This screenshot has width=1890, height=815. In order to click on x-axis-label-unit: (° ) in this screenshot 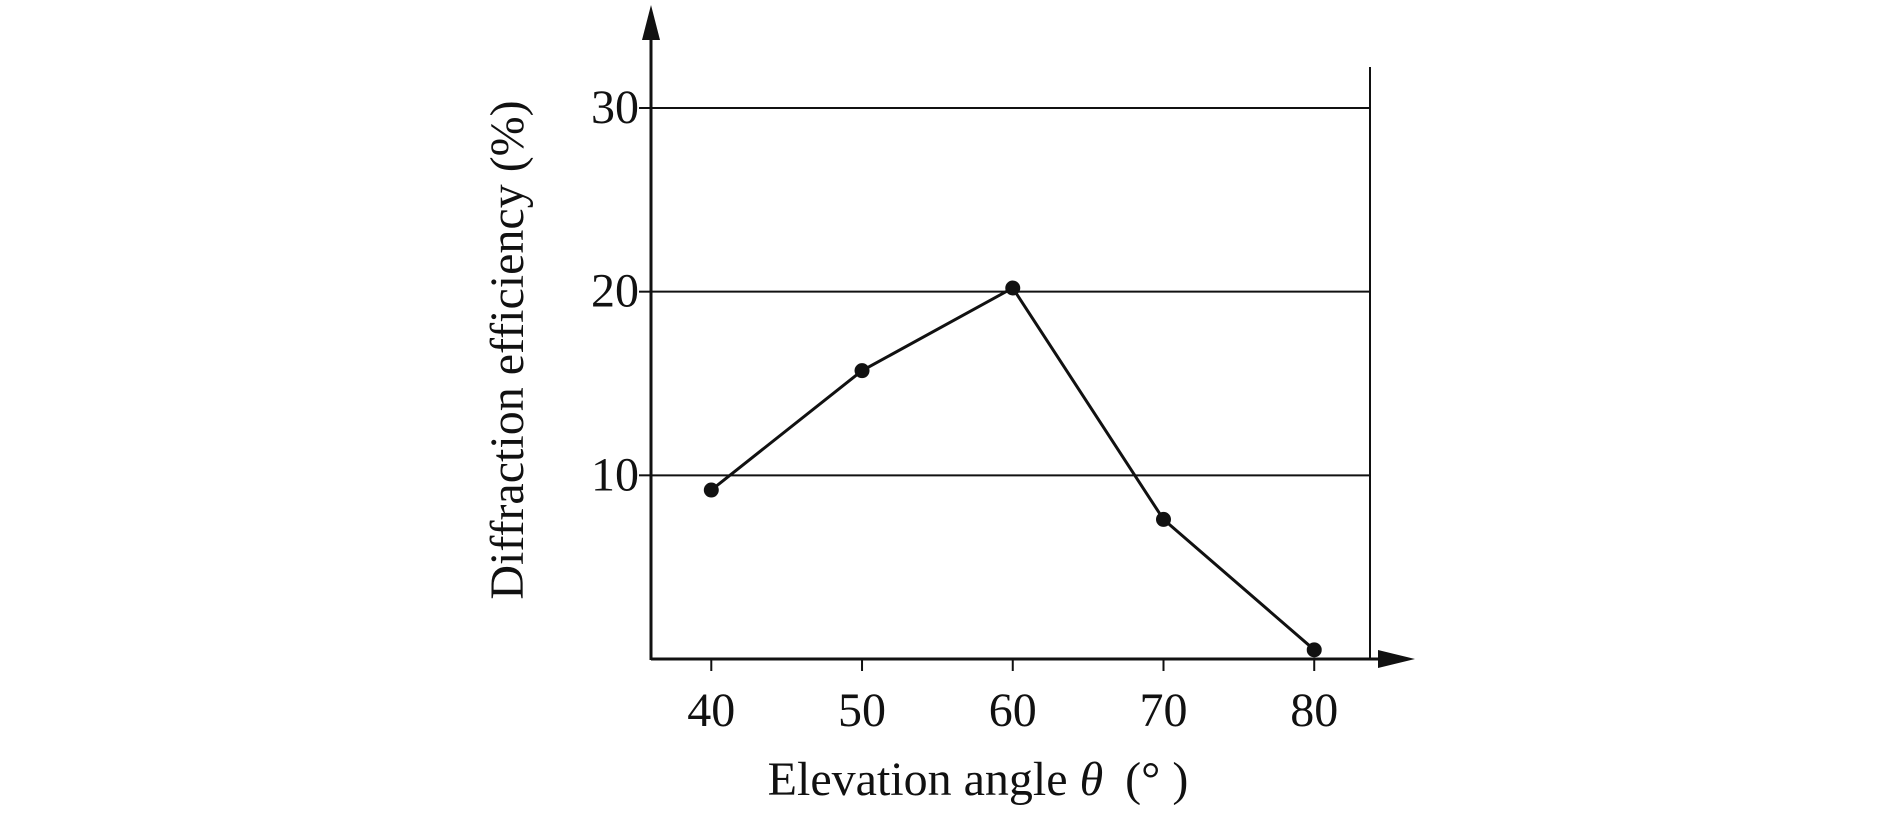, I will do `click(1156, 779)`.